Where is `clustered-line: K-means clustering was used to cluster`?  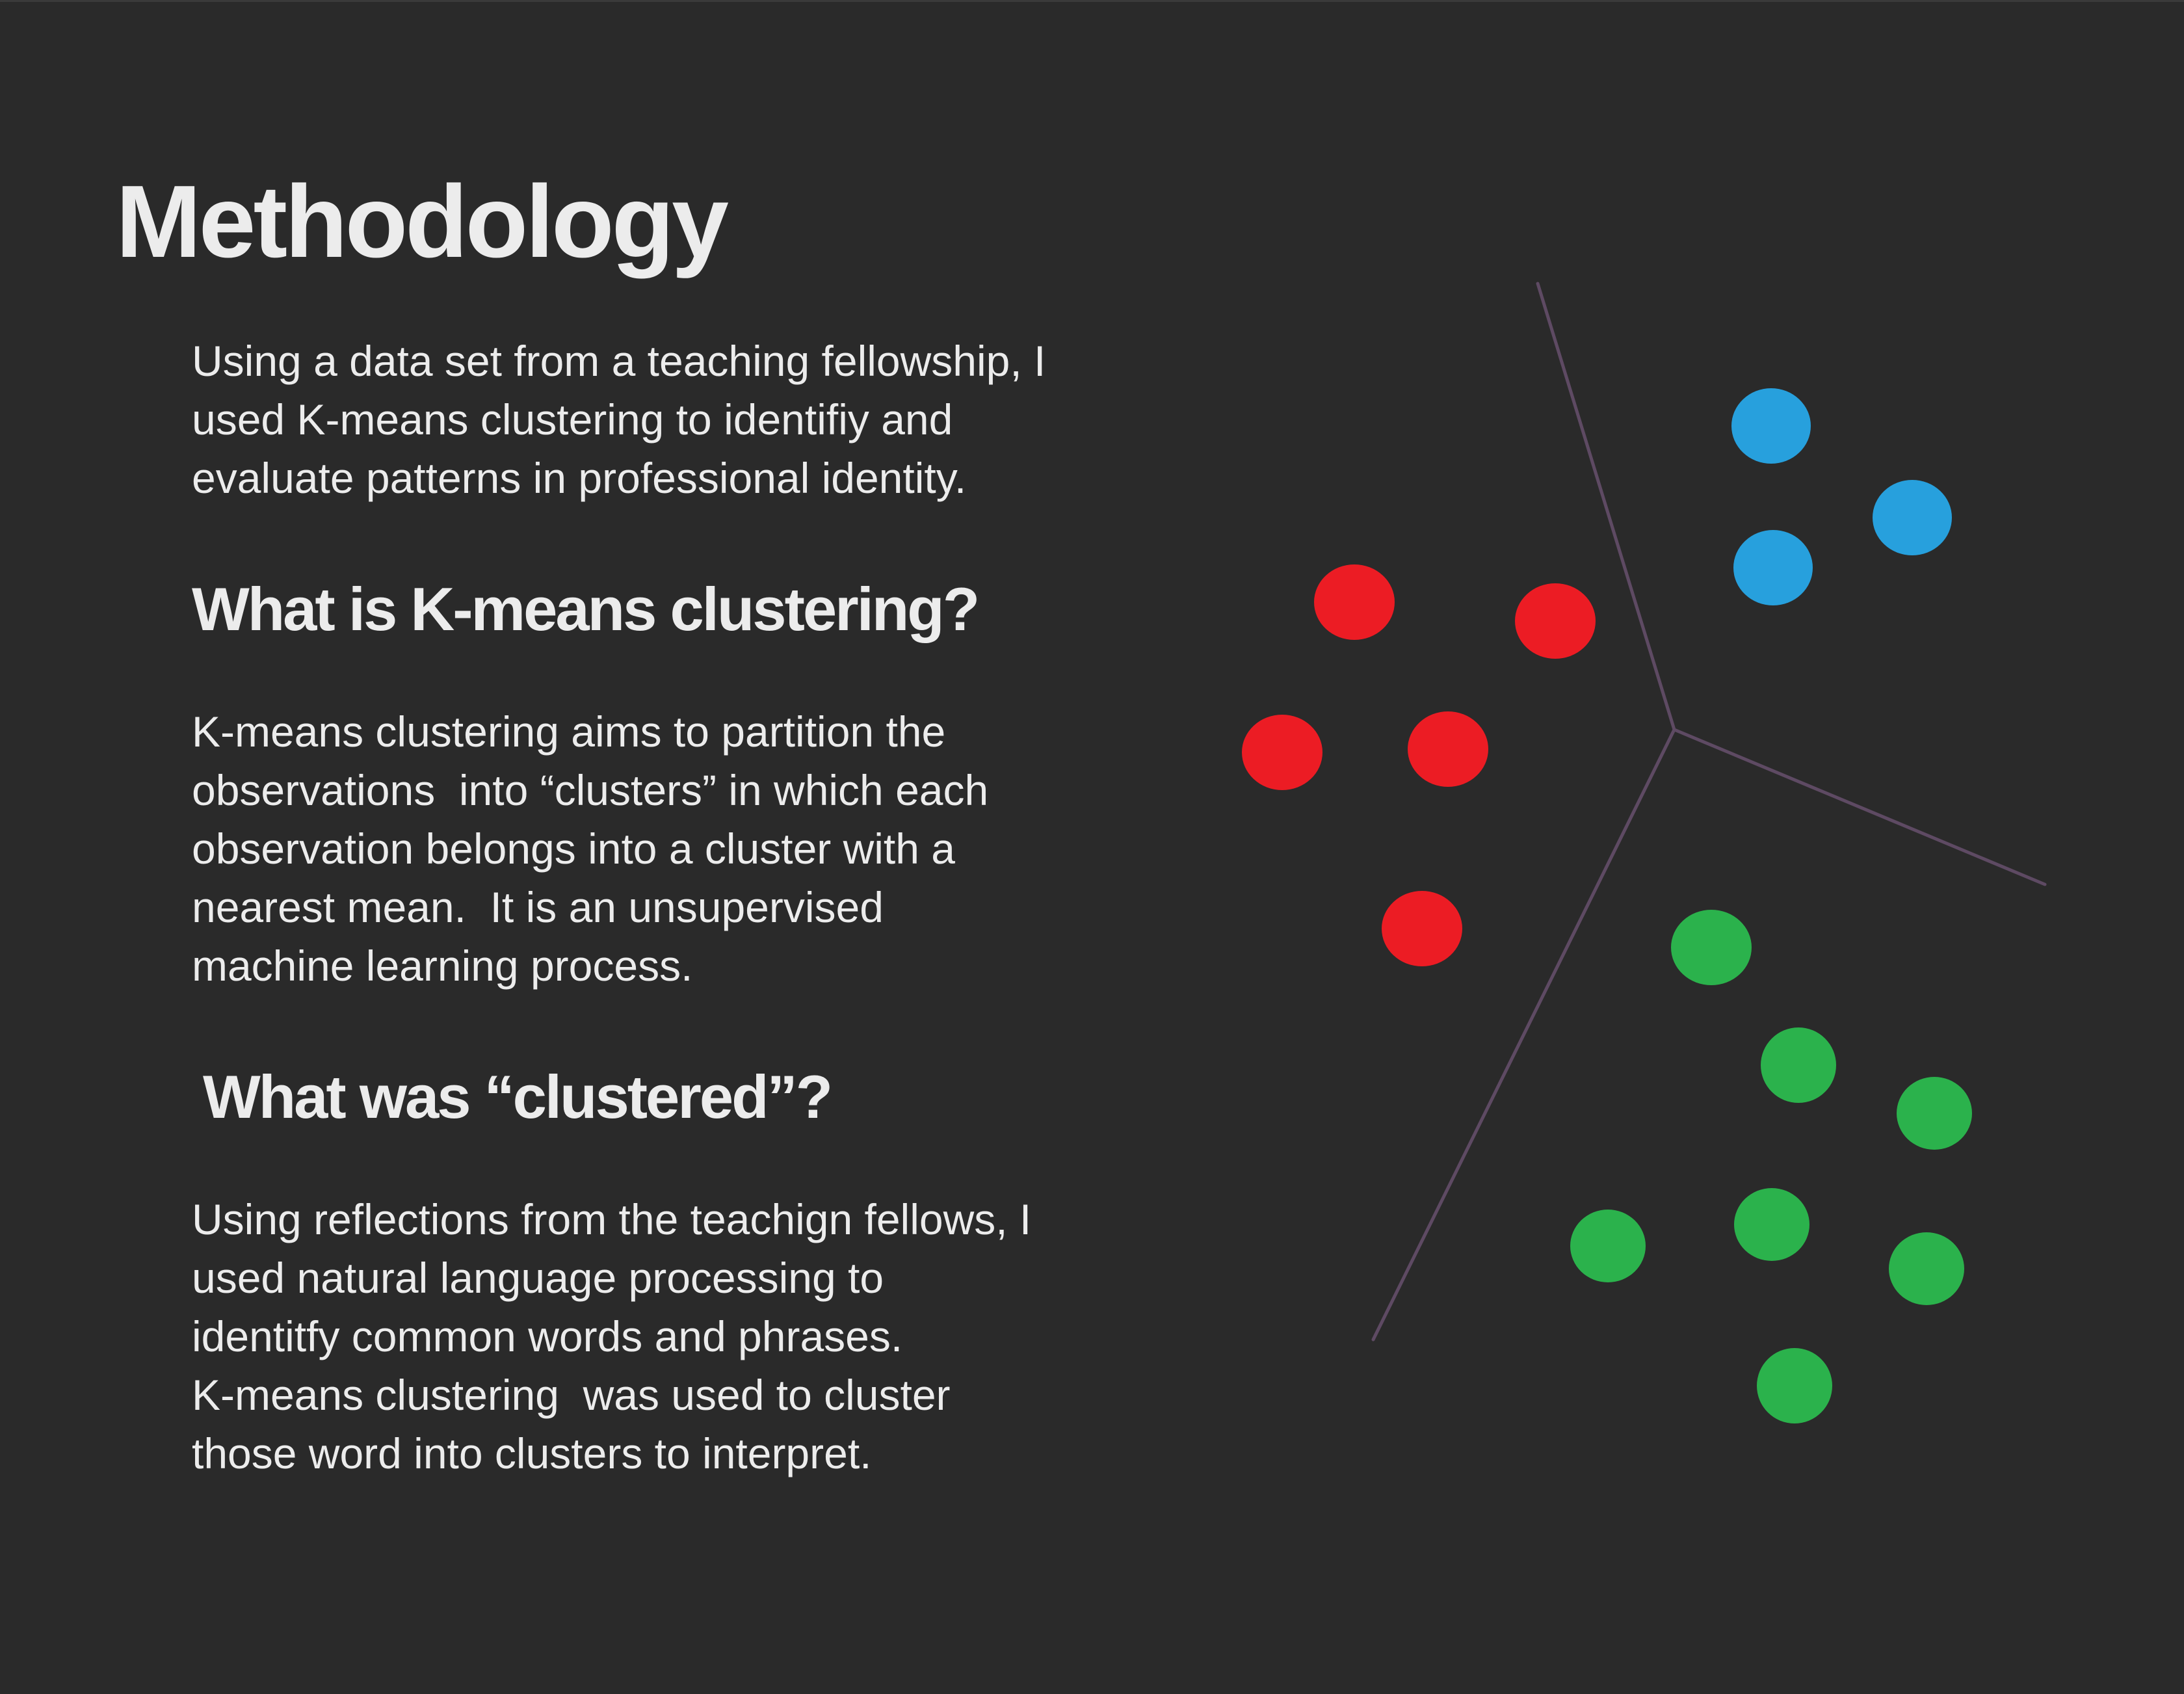
clustered-line: K-means clustering was used to cluster is located at coordinates (571, 1395).